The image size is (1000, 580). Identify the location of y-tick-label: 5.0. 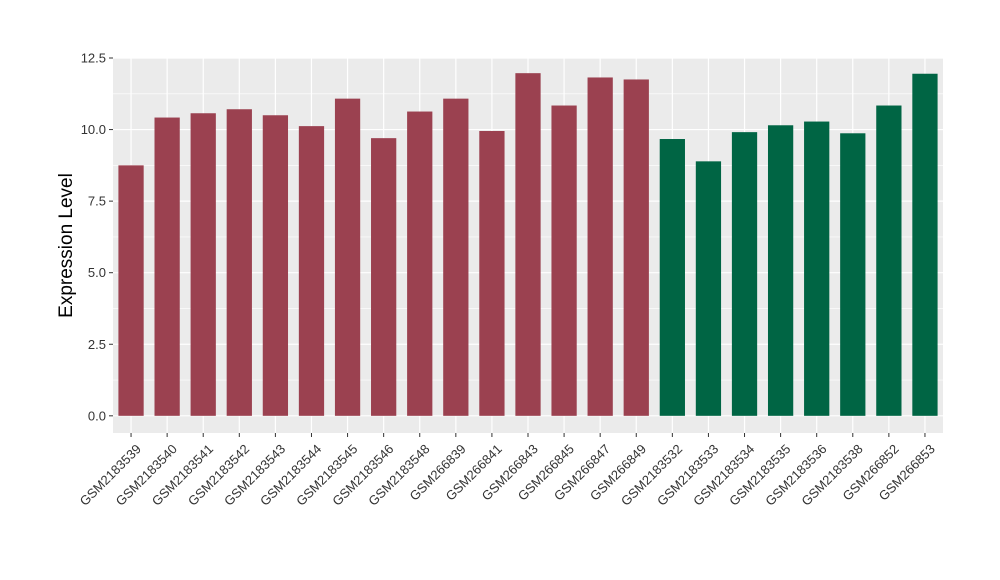
(97, 272).